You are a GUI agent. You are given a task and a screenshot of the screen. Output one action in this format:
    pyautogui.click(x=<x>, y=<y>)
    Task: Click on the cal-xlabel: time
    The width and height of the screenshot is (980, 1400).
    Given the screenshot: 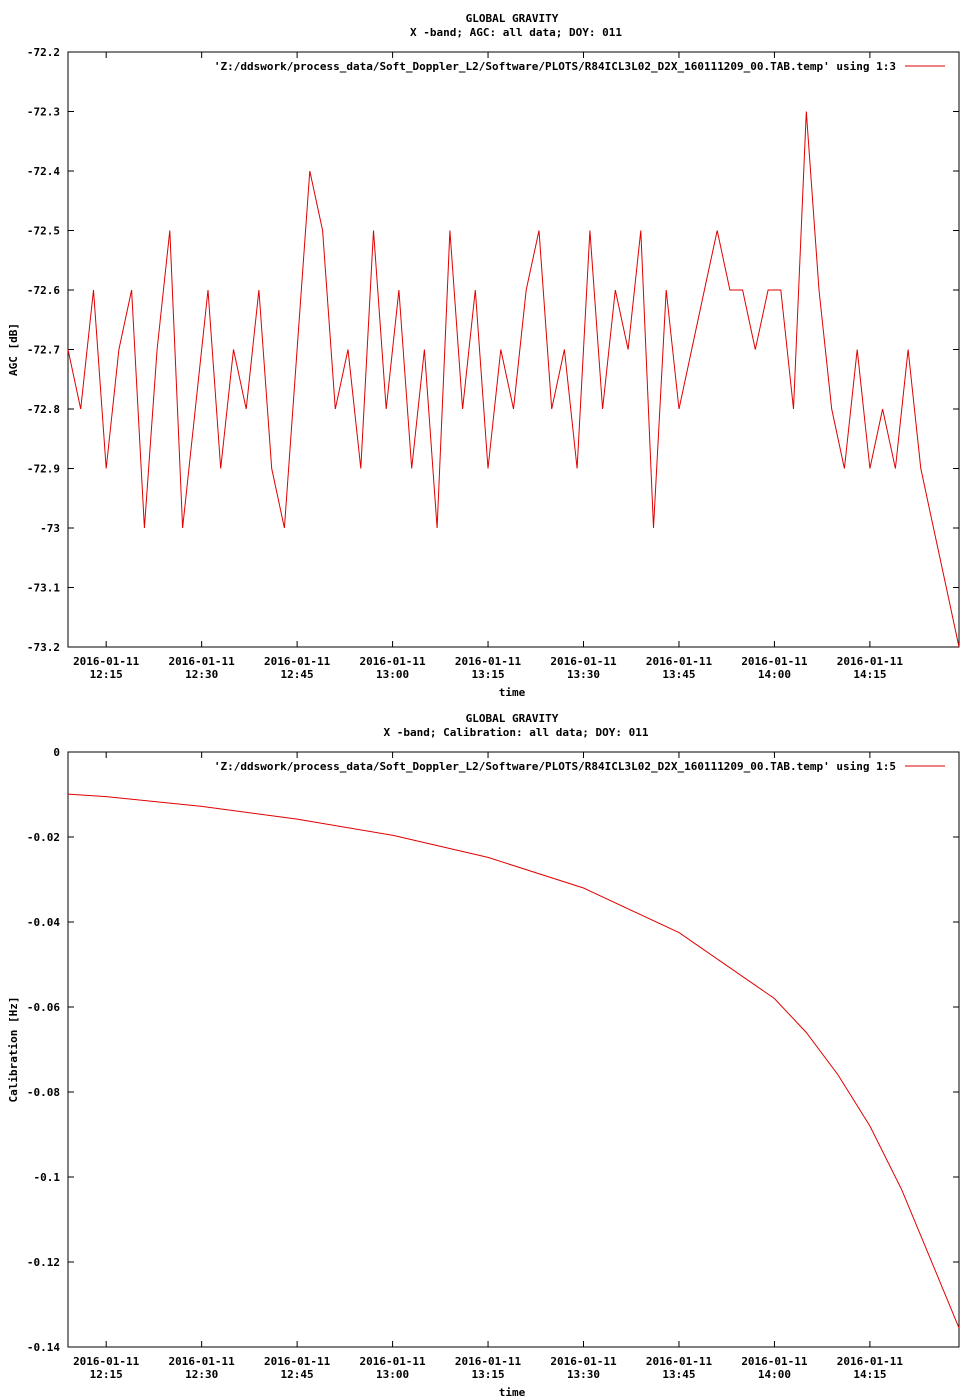 What is the action you would take?
    pyautogui.click(x=512, y=1392)
    